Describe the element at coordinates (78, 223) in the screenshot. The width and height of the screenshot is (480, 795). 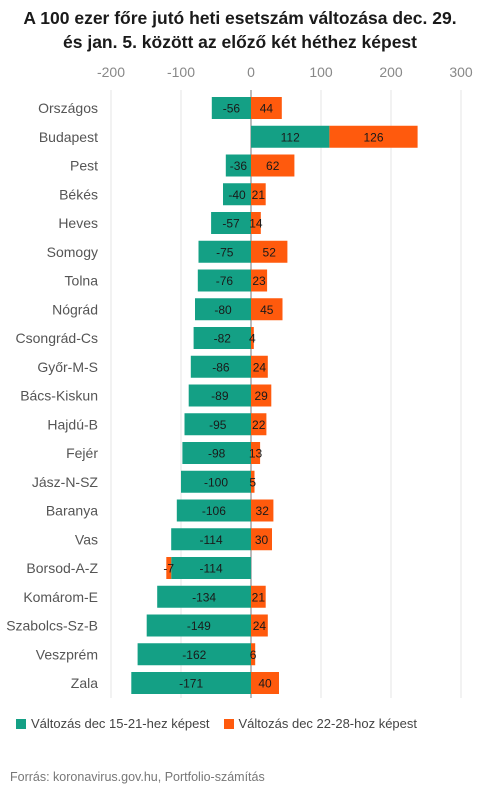
I see `category-label: Heves` at that location.